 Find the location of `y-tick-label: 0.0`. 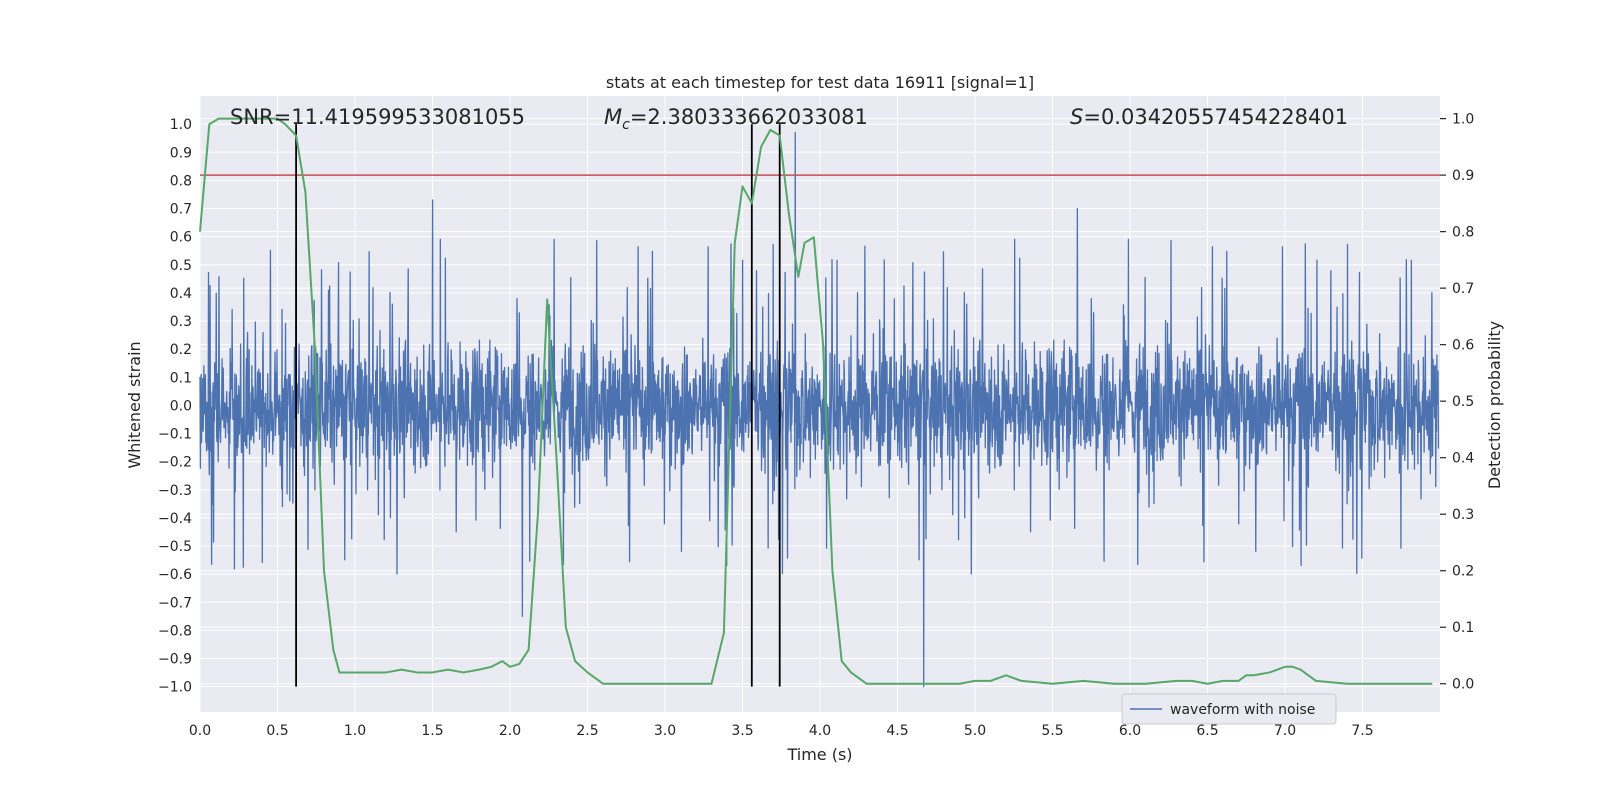

y-tick-label: 0.0 is located at coordinates (181, 406).